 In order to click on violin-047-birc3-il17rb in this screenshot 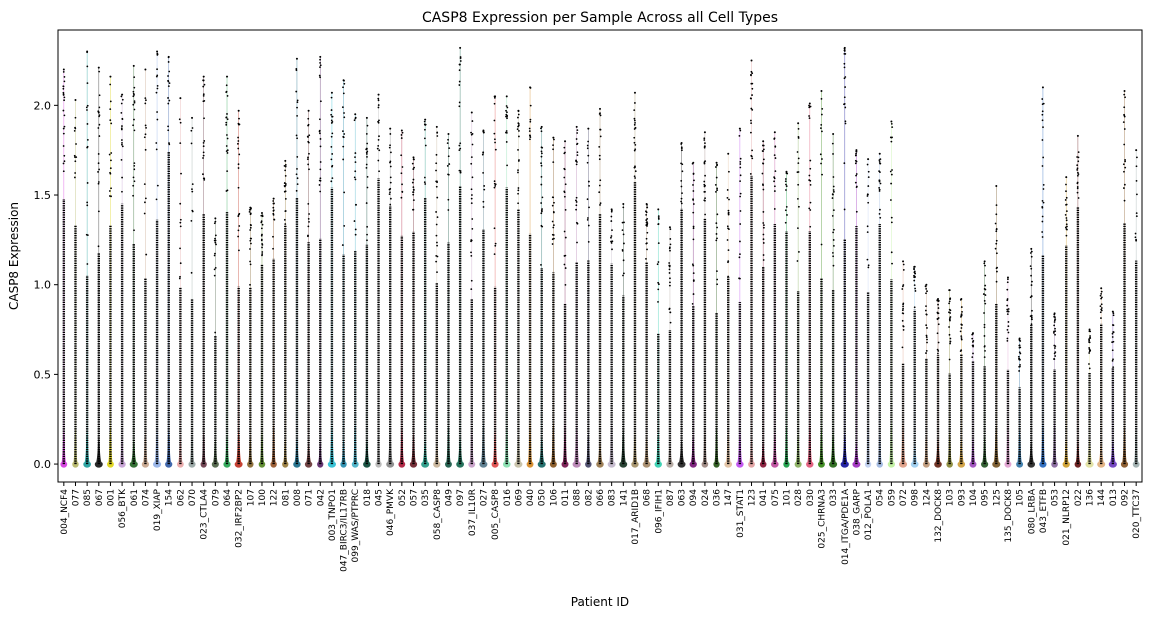, I will do `click(343, 273)`.